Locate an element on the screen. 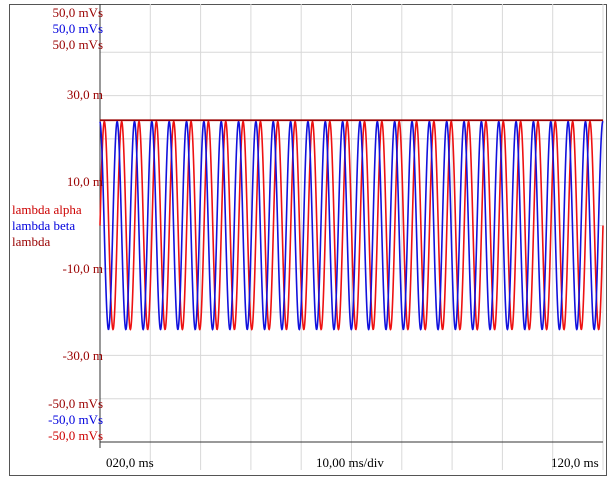  y-tick-label: -10,0 m is located at coordinates (82, 268).